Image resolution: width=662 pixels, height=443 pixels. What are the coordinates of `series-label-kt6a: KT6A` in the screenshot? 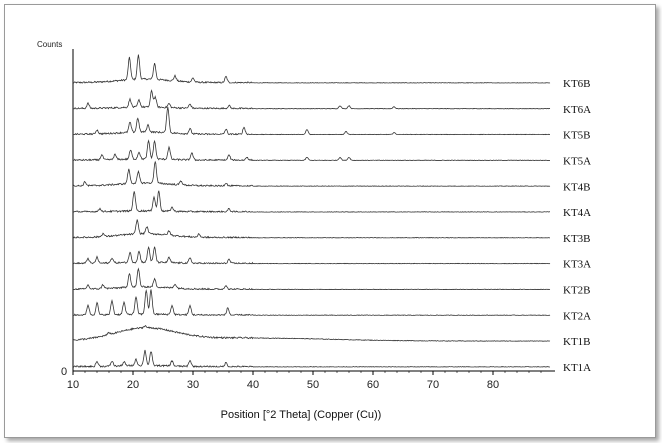 It's located at (577, 110).